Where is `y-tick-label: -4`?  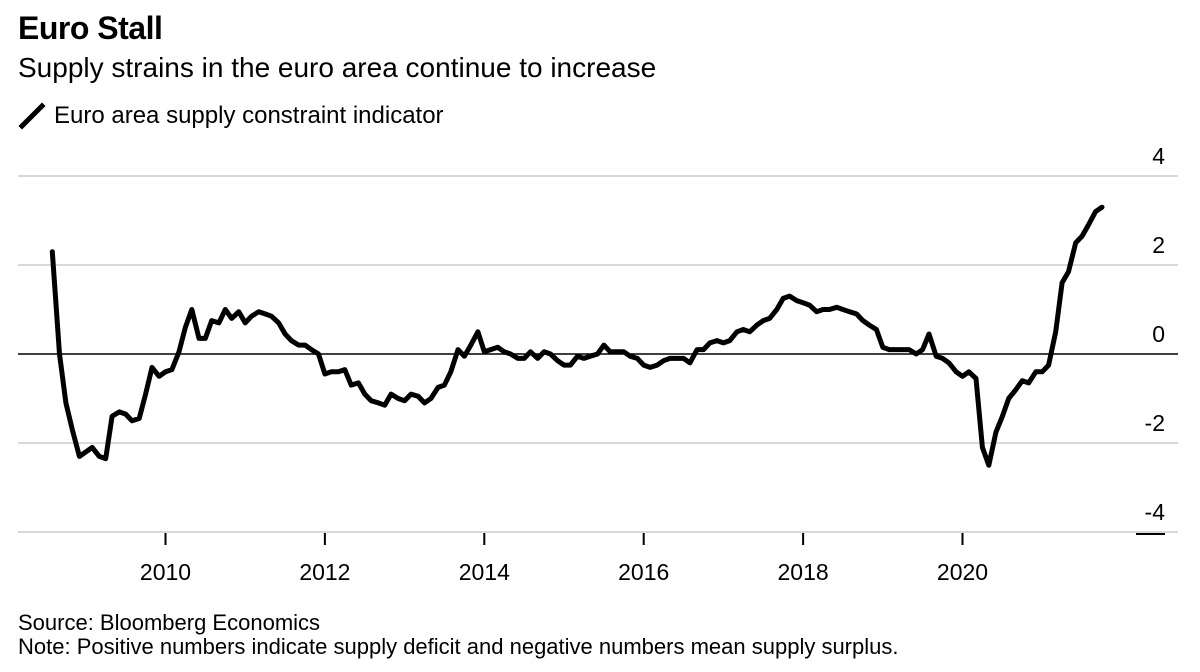 y-tick-label: -4 is located at coordinates (1155, 512).